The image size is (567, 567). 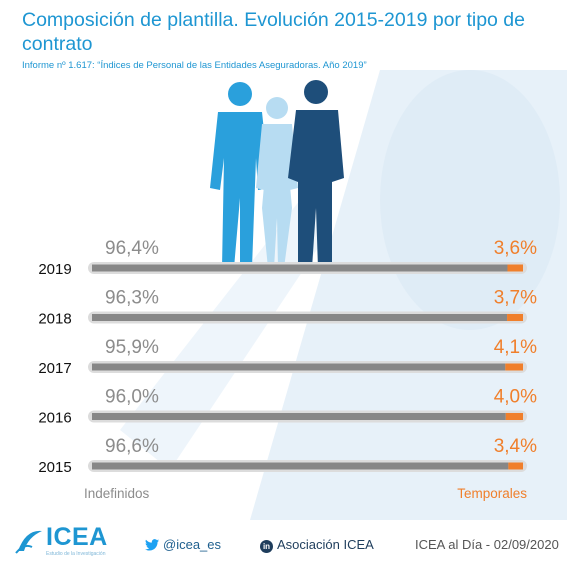 I want to click on icea-logo-text: ICEA, so click(x=77, y=537).